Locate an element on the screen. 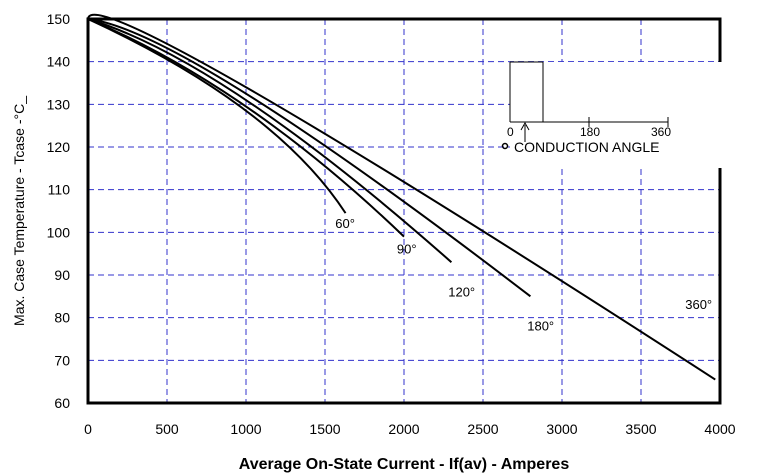 This screenshot has width=759, height=474. y-tick-label: 120 is located at coordinates (59, 147).